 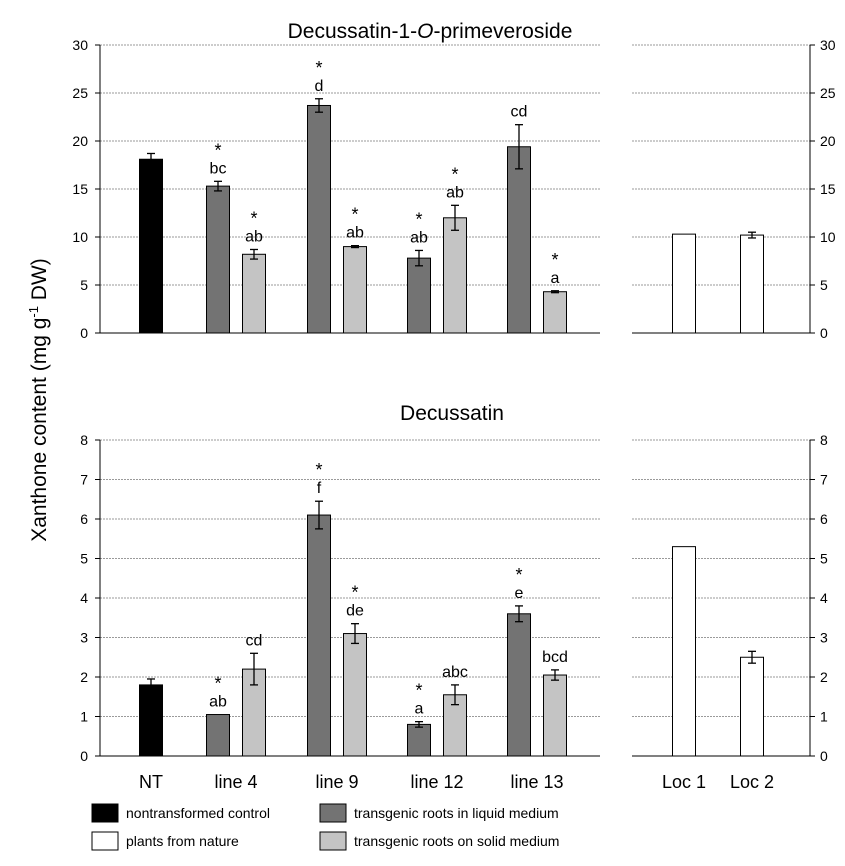 What do you see at coordinates (456, 813) in the screenshot?
I see `legend-label: transgenic roots in liquid medium` at bounding box center [456, 813].